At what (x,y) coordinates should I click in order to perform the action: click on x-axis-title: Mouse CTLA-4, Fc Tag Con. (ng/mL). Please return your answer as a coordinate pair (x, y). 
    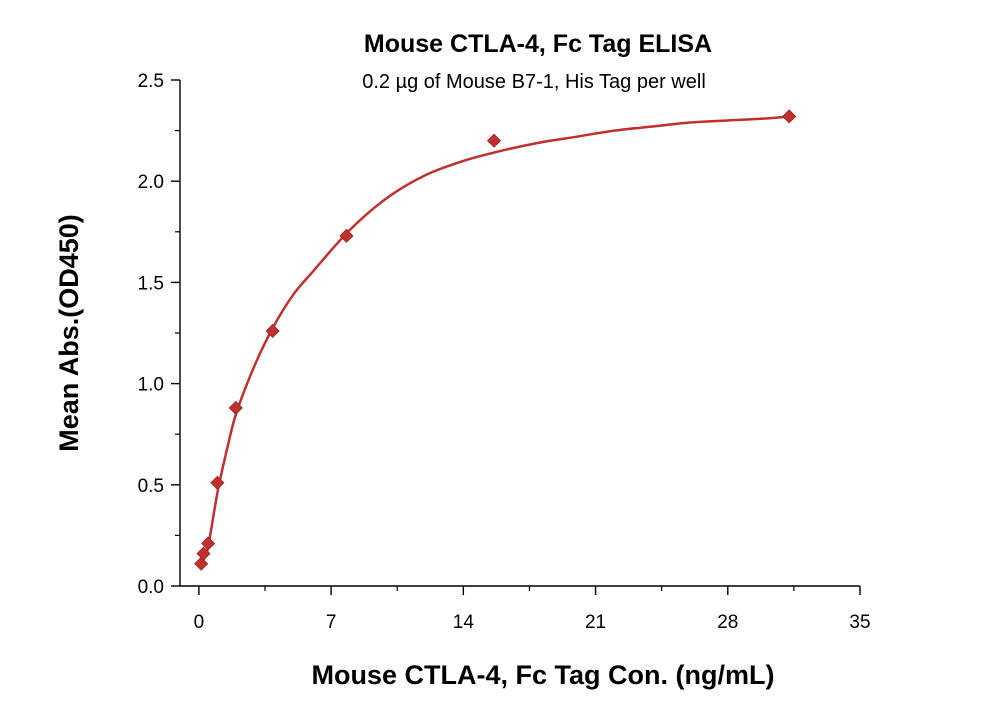
    Looking at the image, I should click on (543, 675).